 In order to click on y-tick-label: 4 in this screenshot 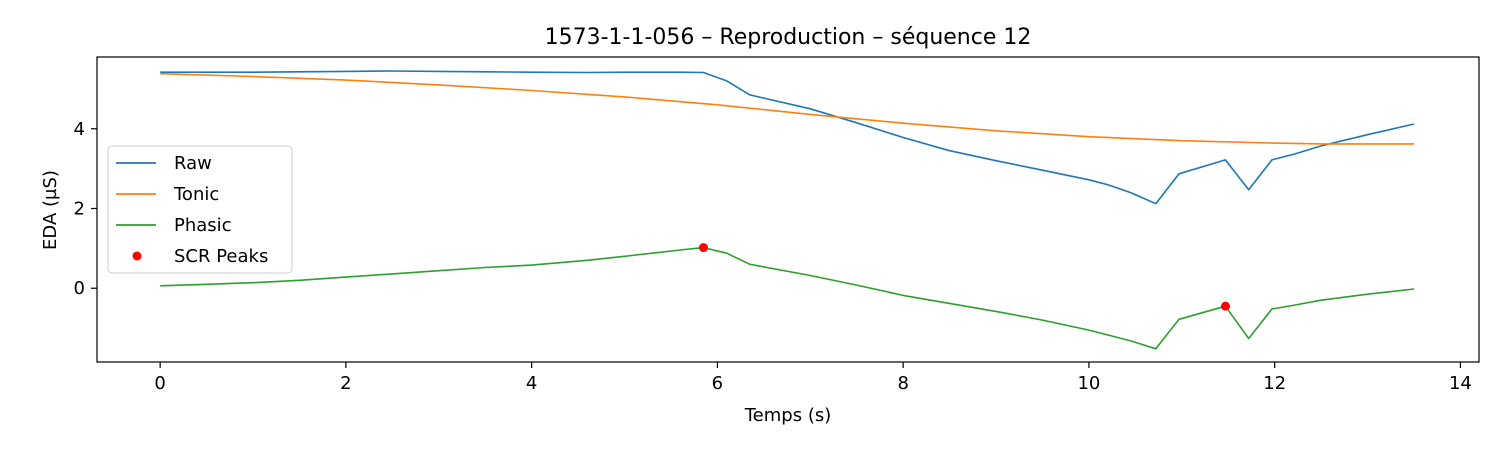, I will do `click(79, 129)`.